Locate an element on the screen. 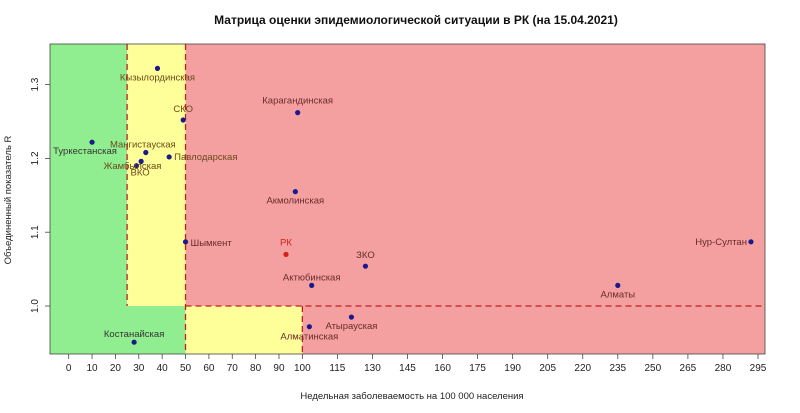 The image size is (800, 413). point-label: Атырауская is located at coordinates (351, 326).